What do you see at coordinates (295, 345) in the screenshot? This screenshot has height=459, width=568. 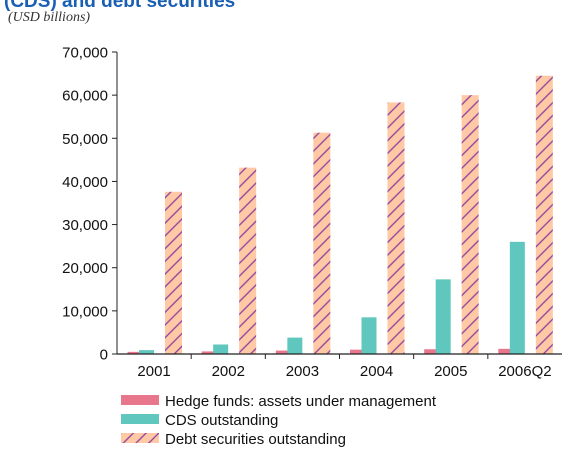 I see `bar-cds-outstanding-2003` at bounding box center [295, 345].